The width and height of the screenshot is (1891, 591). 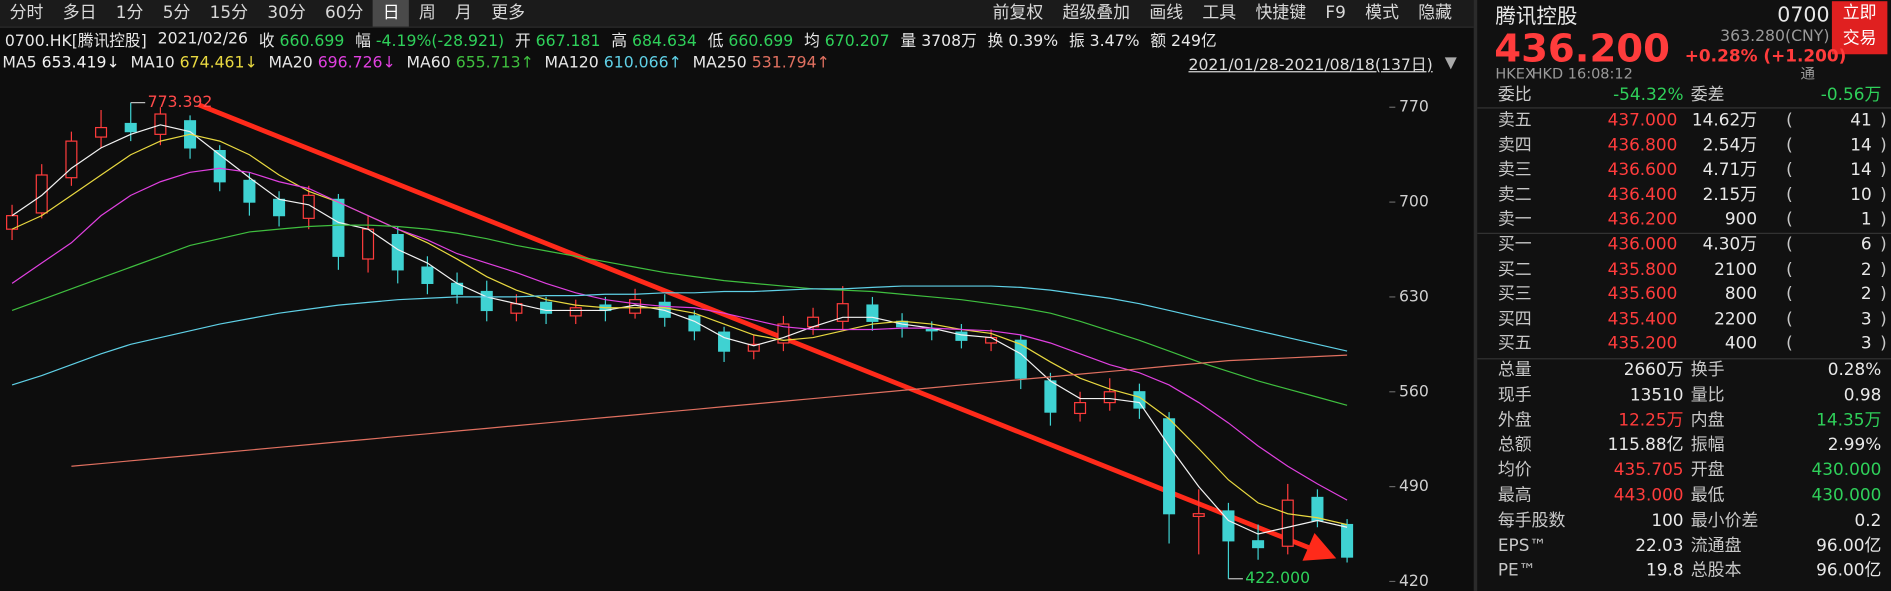 I want to click on book-count: 2, so click(x=1866, y=270).